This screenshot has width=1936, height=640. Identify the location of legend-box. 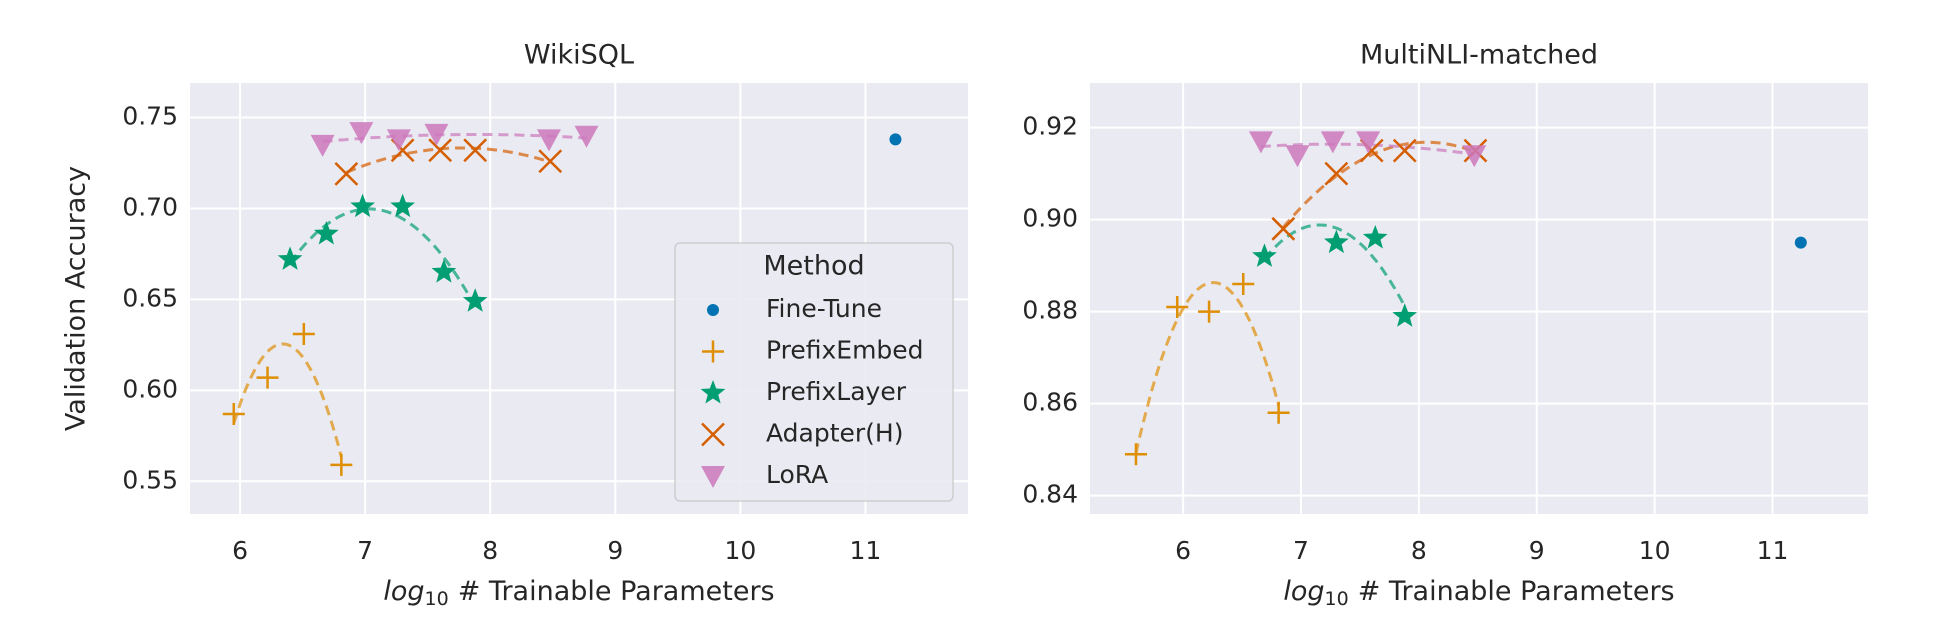
(814, 372).